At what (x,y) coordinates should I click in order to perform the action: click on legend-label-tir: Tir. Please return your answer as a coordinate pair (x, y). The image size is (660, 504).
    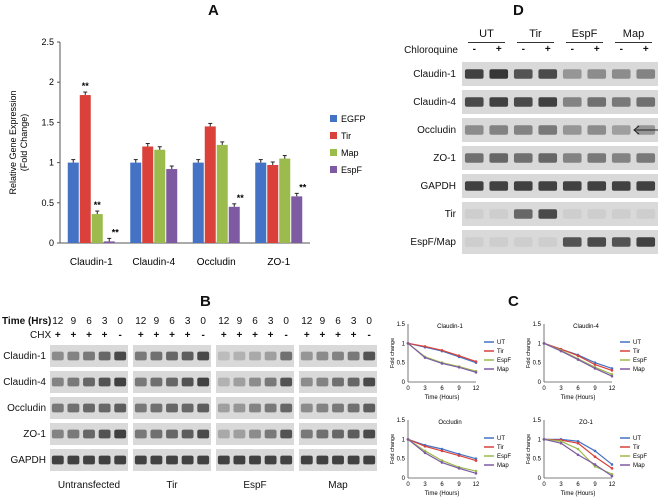
    Looking at the image, I should click on (636, 448).